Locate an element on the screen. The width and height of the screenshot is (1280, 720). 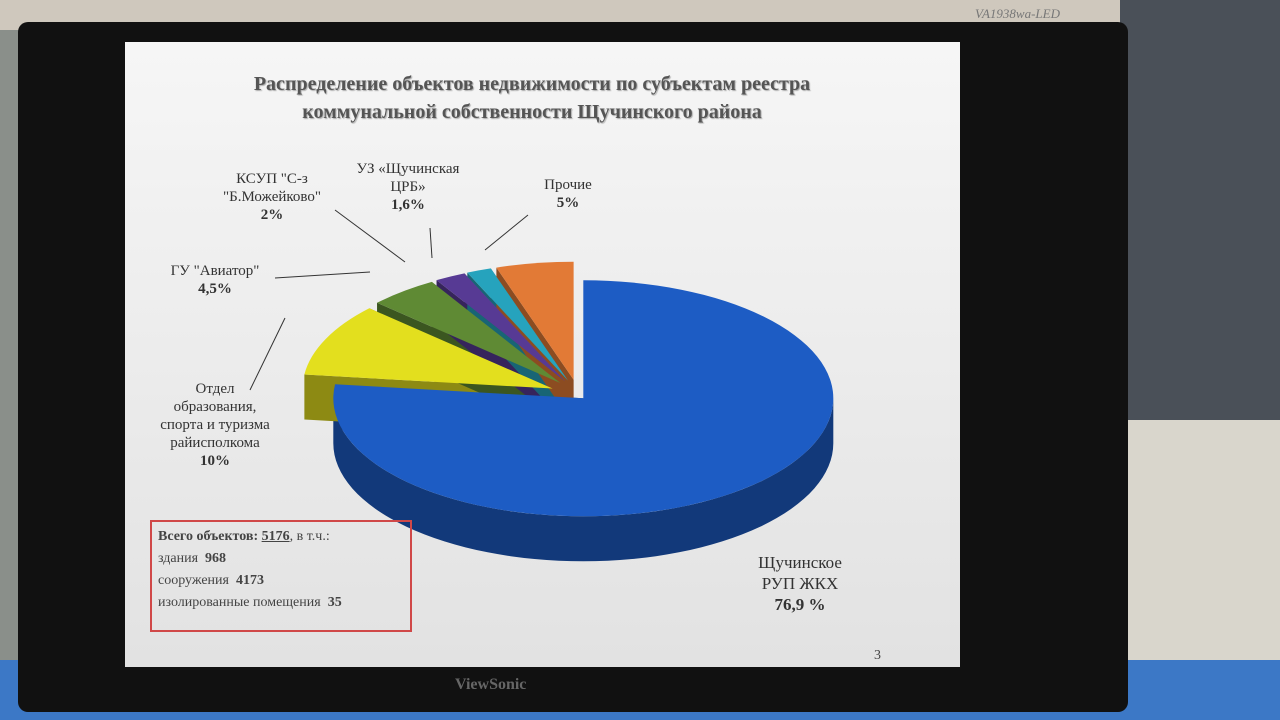
summary-item: изолированные помещения 35 is located at coordinates (281, 603).